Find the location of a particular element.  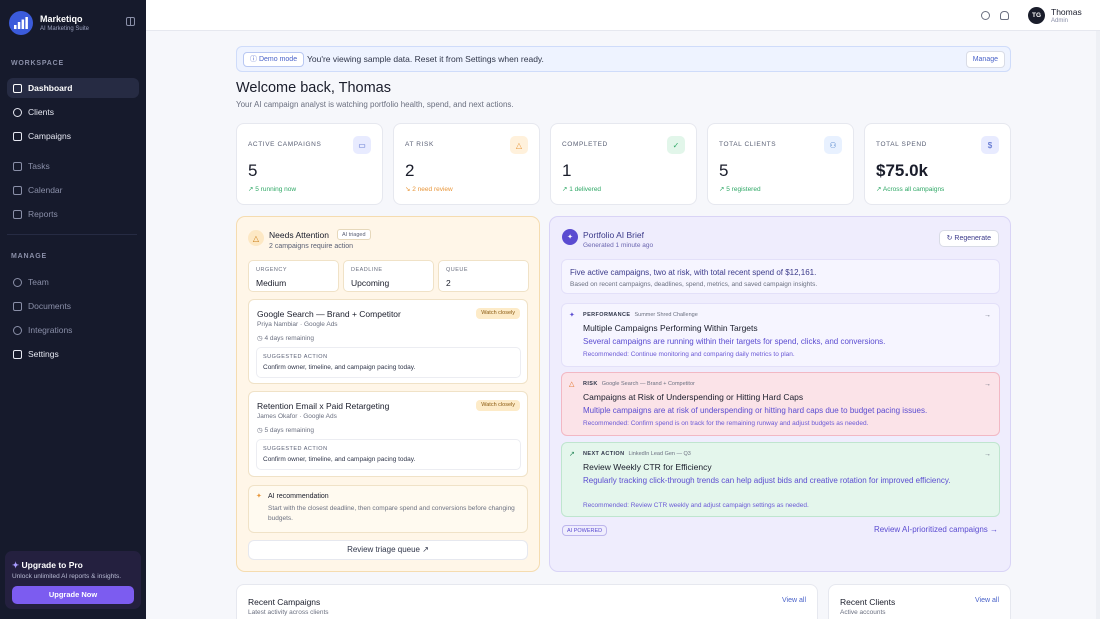

task-due: 4 days remaining is located at coordinates (289, 338).